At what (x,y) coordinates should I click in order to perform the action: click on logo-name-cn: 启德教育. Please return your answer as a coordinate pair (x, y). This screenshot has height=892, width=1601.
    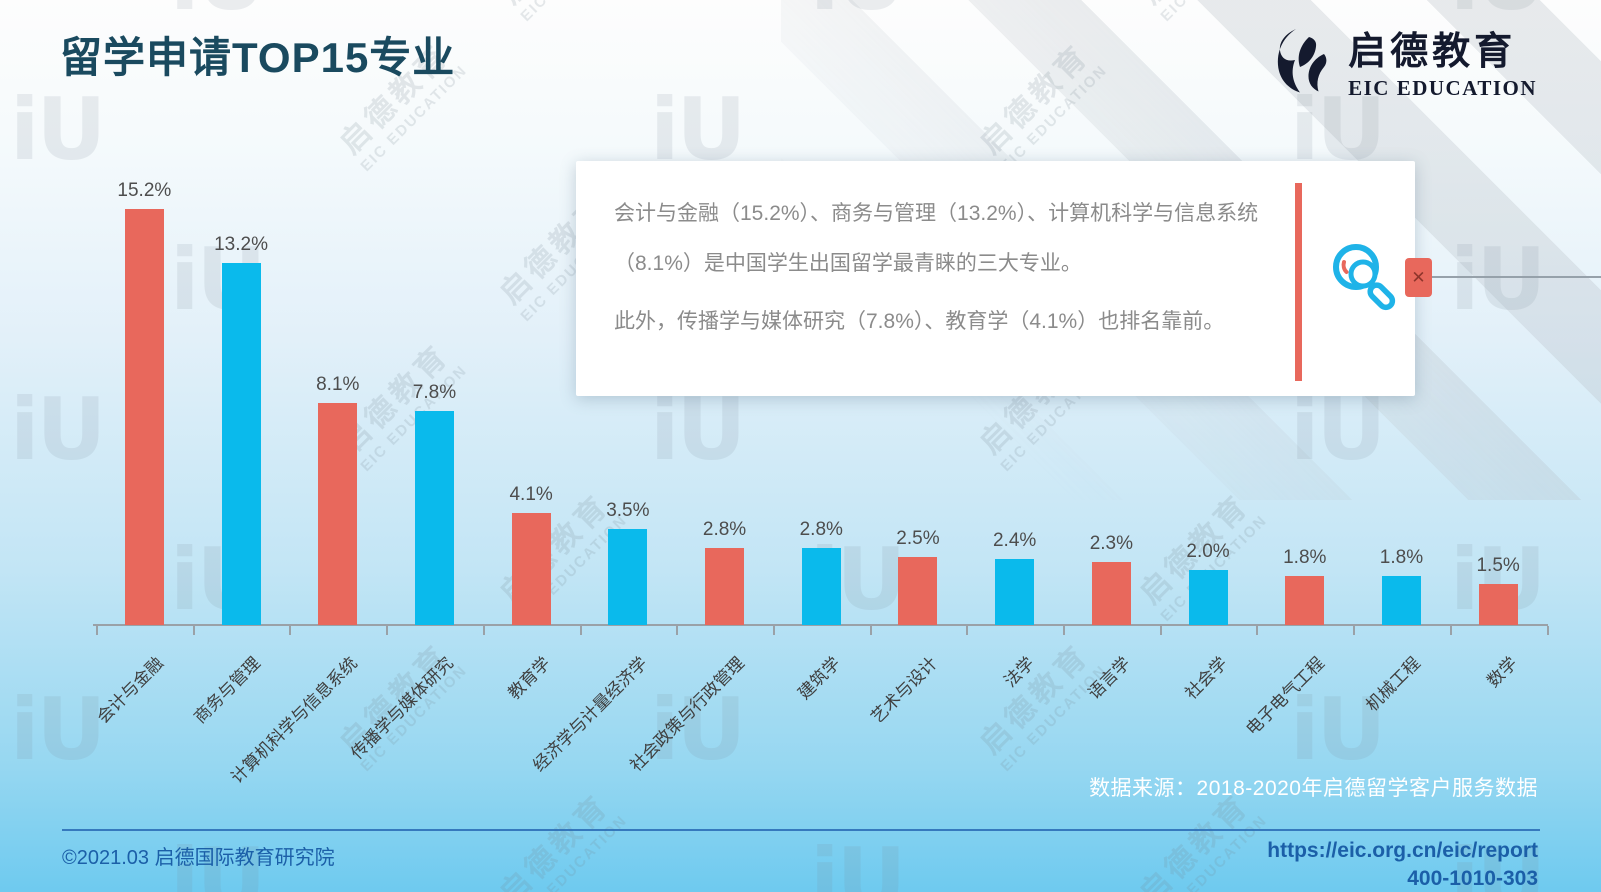
    Looking at the image, I should click on (1432, 52).